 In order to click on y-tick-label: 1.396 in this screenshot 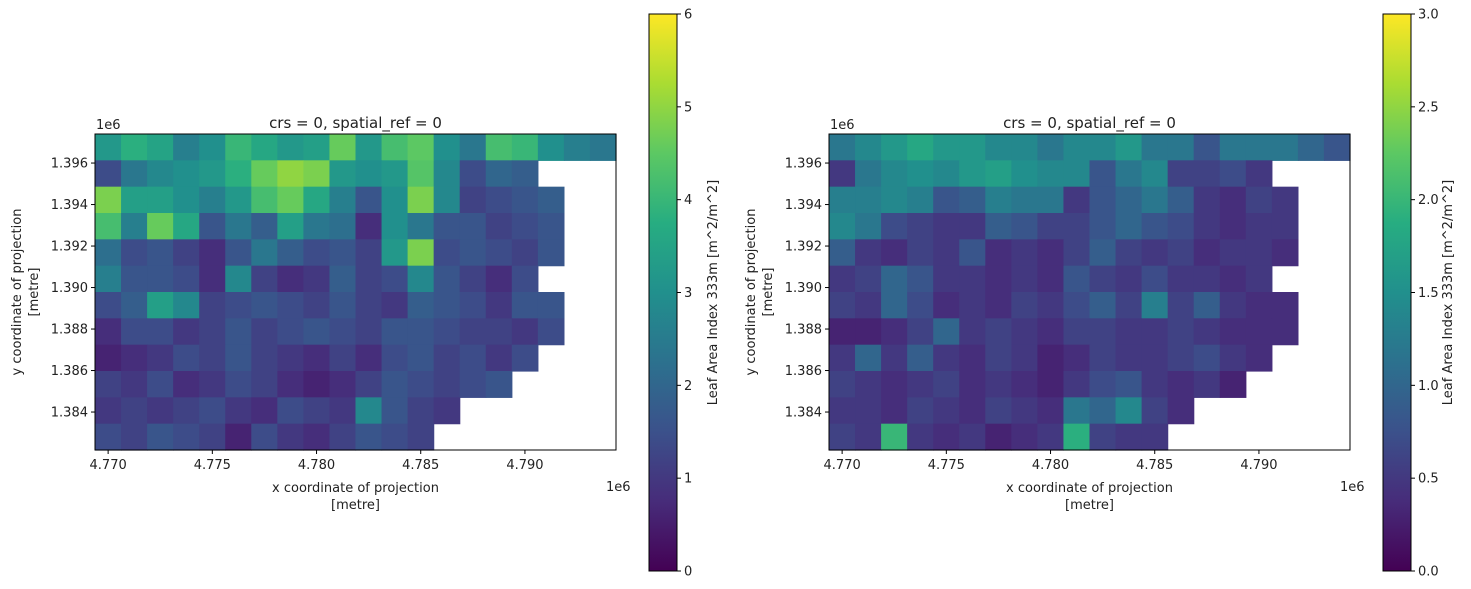, I will do `click(803, 164)`.